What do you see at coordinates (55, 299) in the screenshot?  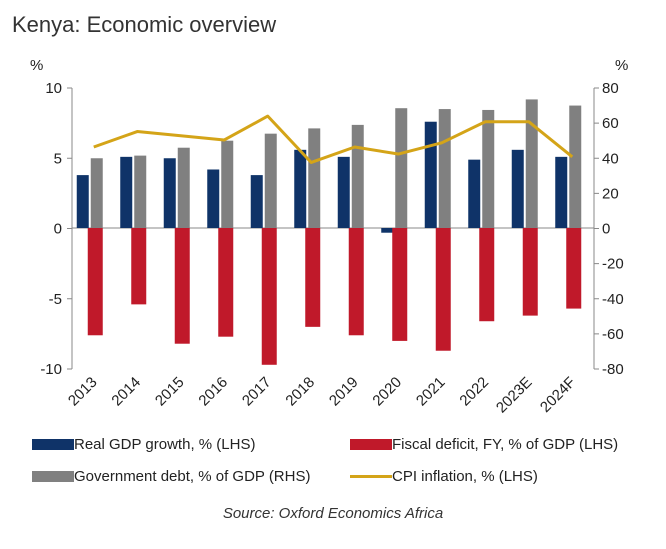 I see `left-tick-label: -5` at bounding box center [55, 299].